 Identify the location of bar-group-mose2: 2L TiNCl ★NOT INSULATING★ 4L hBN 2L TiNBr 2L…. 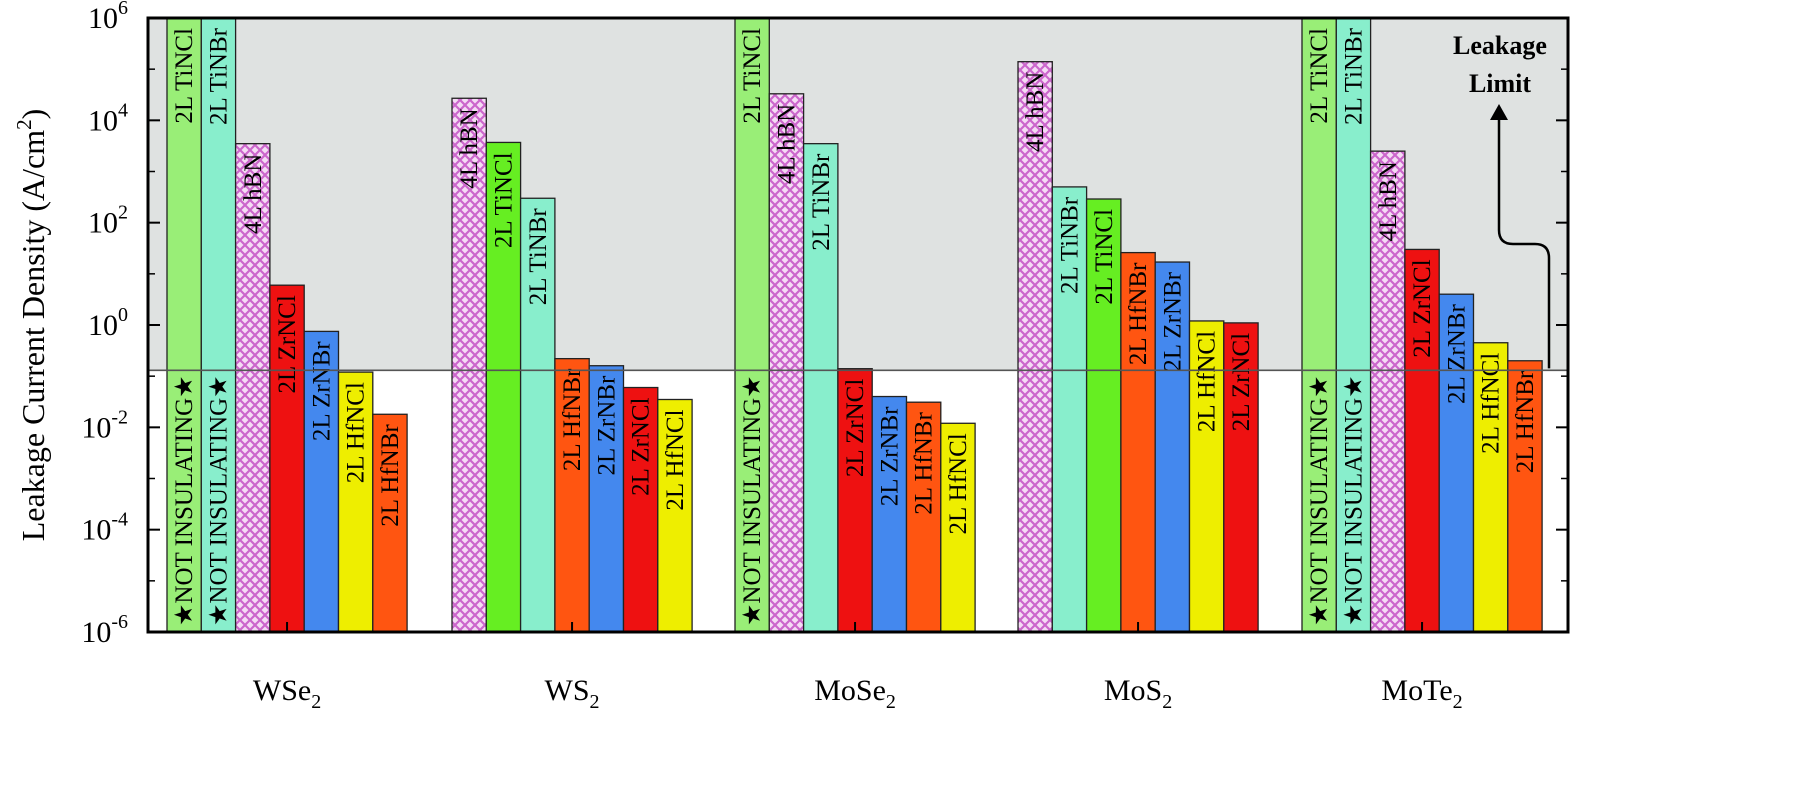
(855, 365).